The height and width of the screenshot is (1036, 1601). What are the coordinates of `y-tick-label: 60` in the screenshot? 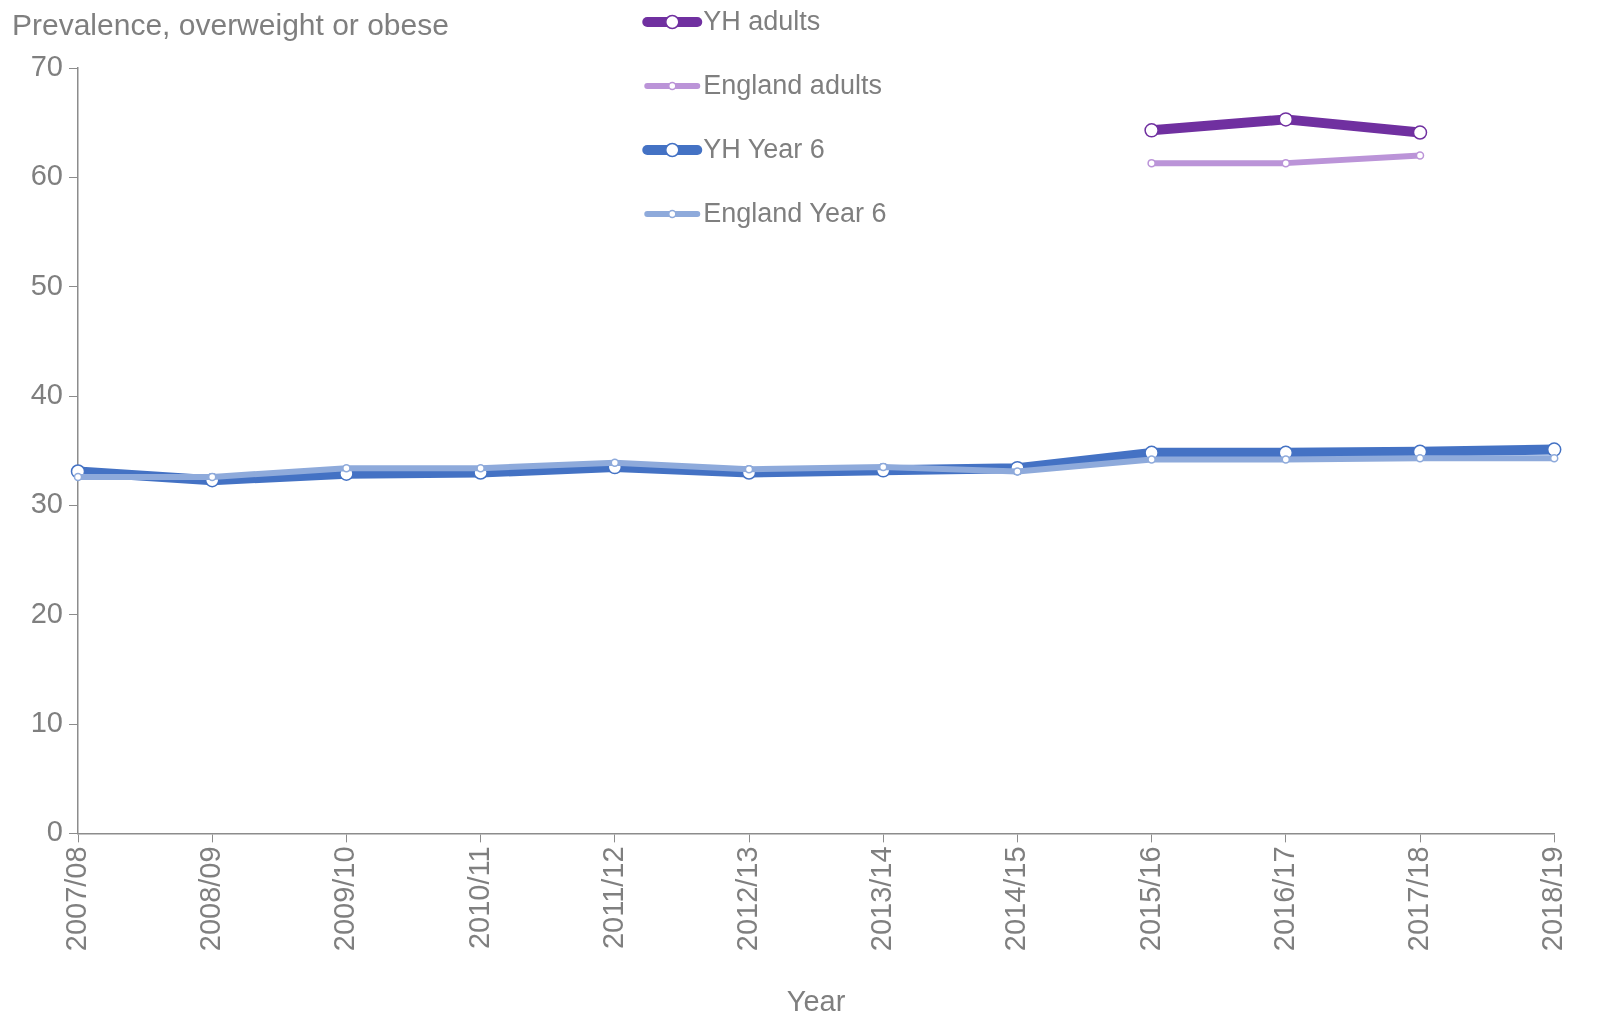 It's located at (46, 175).